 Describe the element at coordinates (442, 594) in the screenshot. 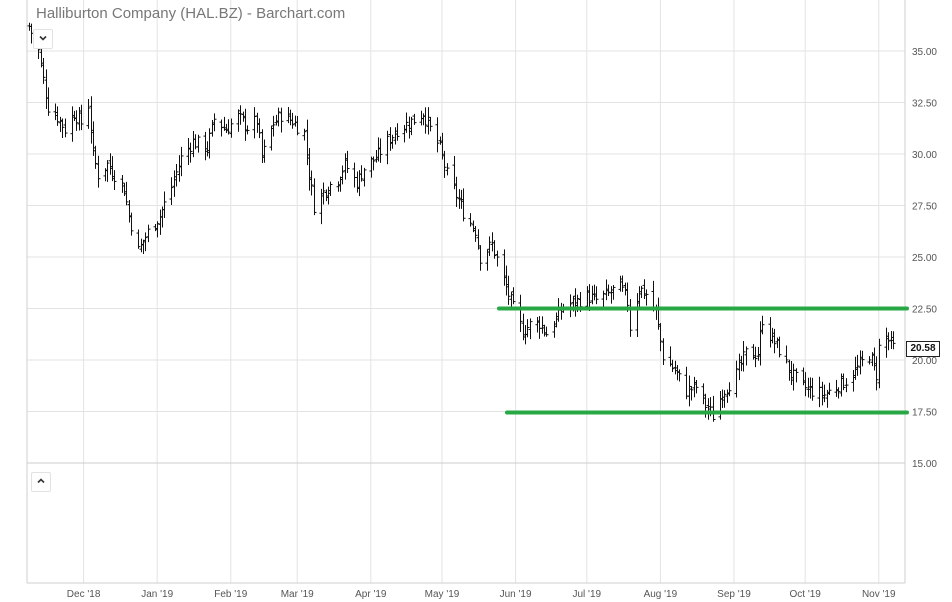

I see `x-tick-label: May '19` at that location.